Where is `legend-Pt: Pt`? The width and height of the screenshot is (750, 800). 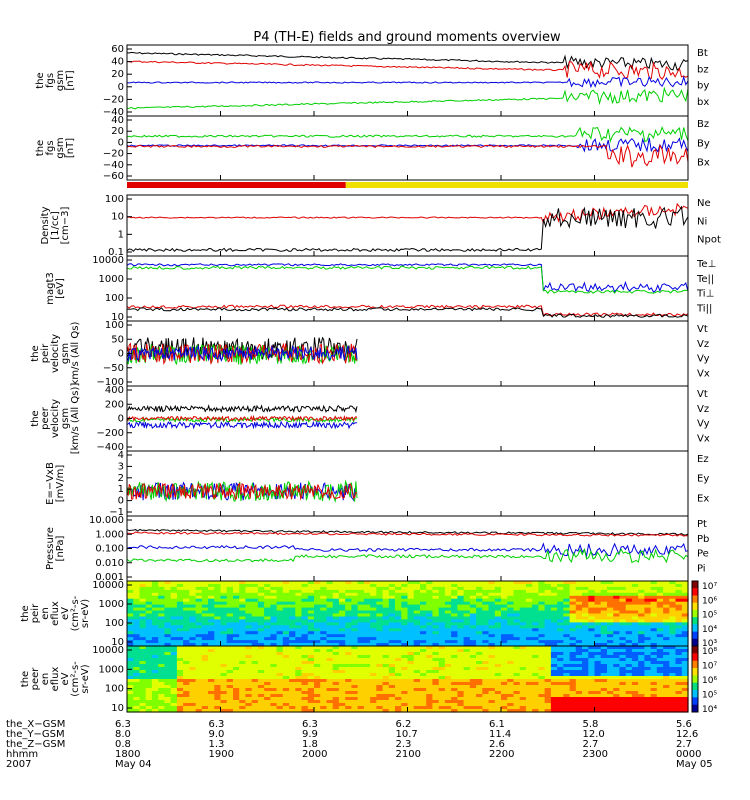 legend-Pt: Pt is located at coordinates (702, 524).